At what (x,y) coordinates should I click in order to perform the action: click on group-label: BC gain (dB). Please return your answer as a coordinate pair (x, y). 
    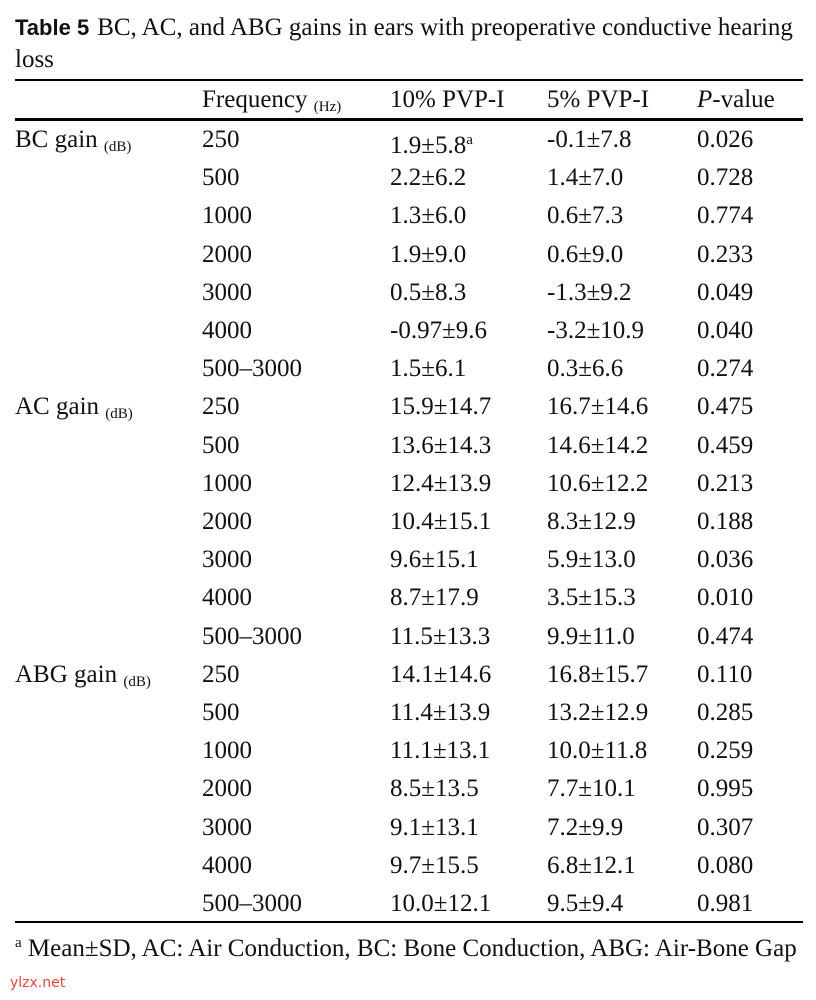
    Looking at the image, I should click on (73, 143).